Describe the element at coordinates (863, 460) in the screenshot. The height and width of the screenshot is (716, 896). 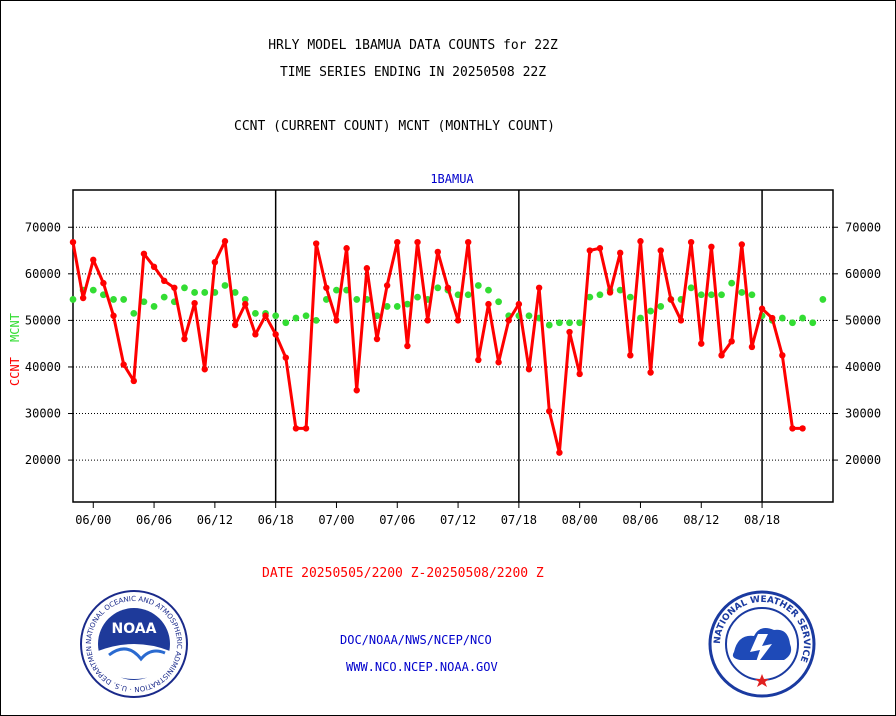
I see `y-tick-label-right: 20000` at that location.